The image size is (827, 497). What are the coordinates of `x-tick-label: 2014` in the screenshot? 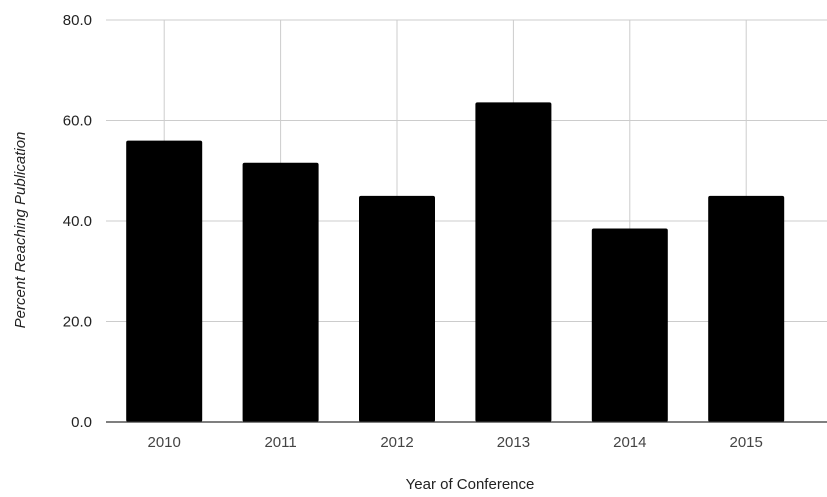 It's located at (629, 442).